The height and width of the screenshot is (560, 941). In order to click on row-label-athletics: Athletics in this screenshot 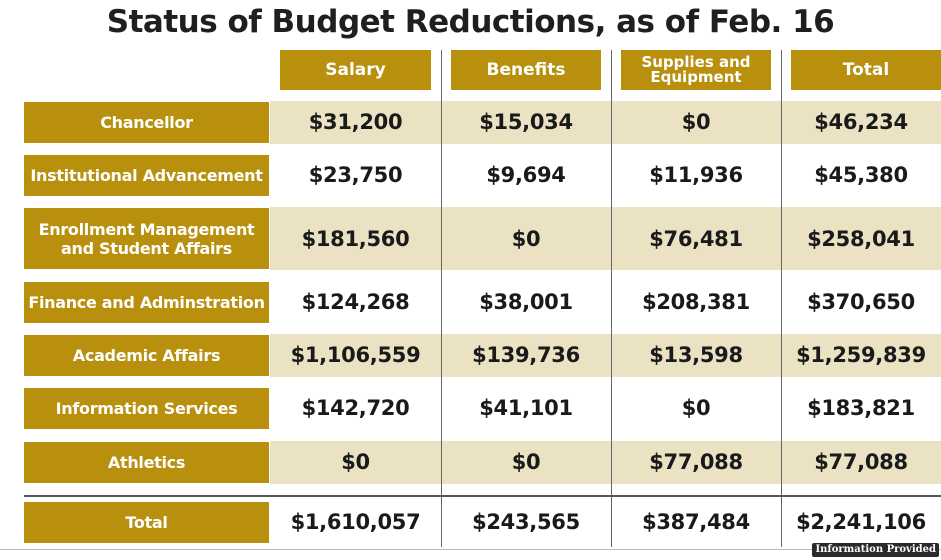, I will do `click(146, 462)`.